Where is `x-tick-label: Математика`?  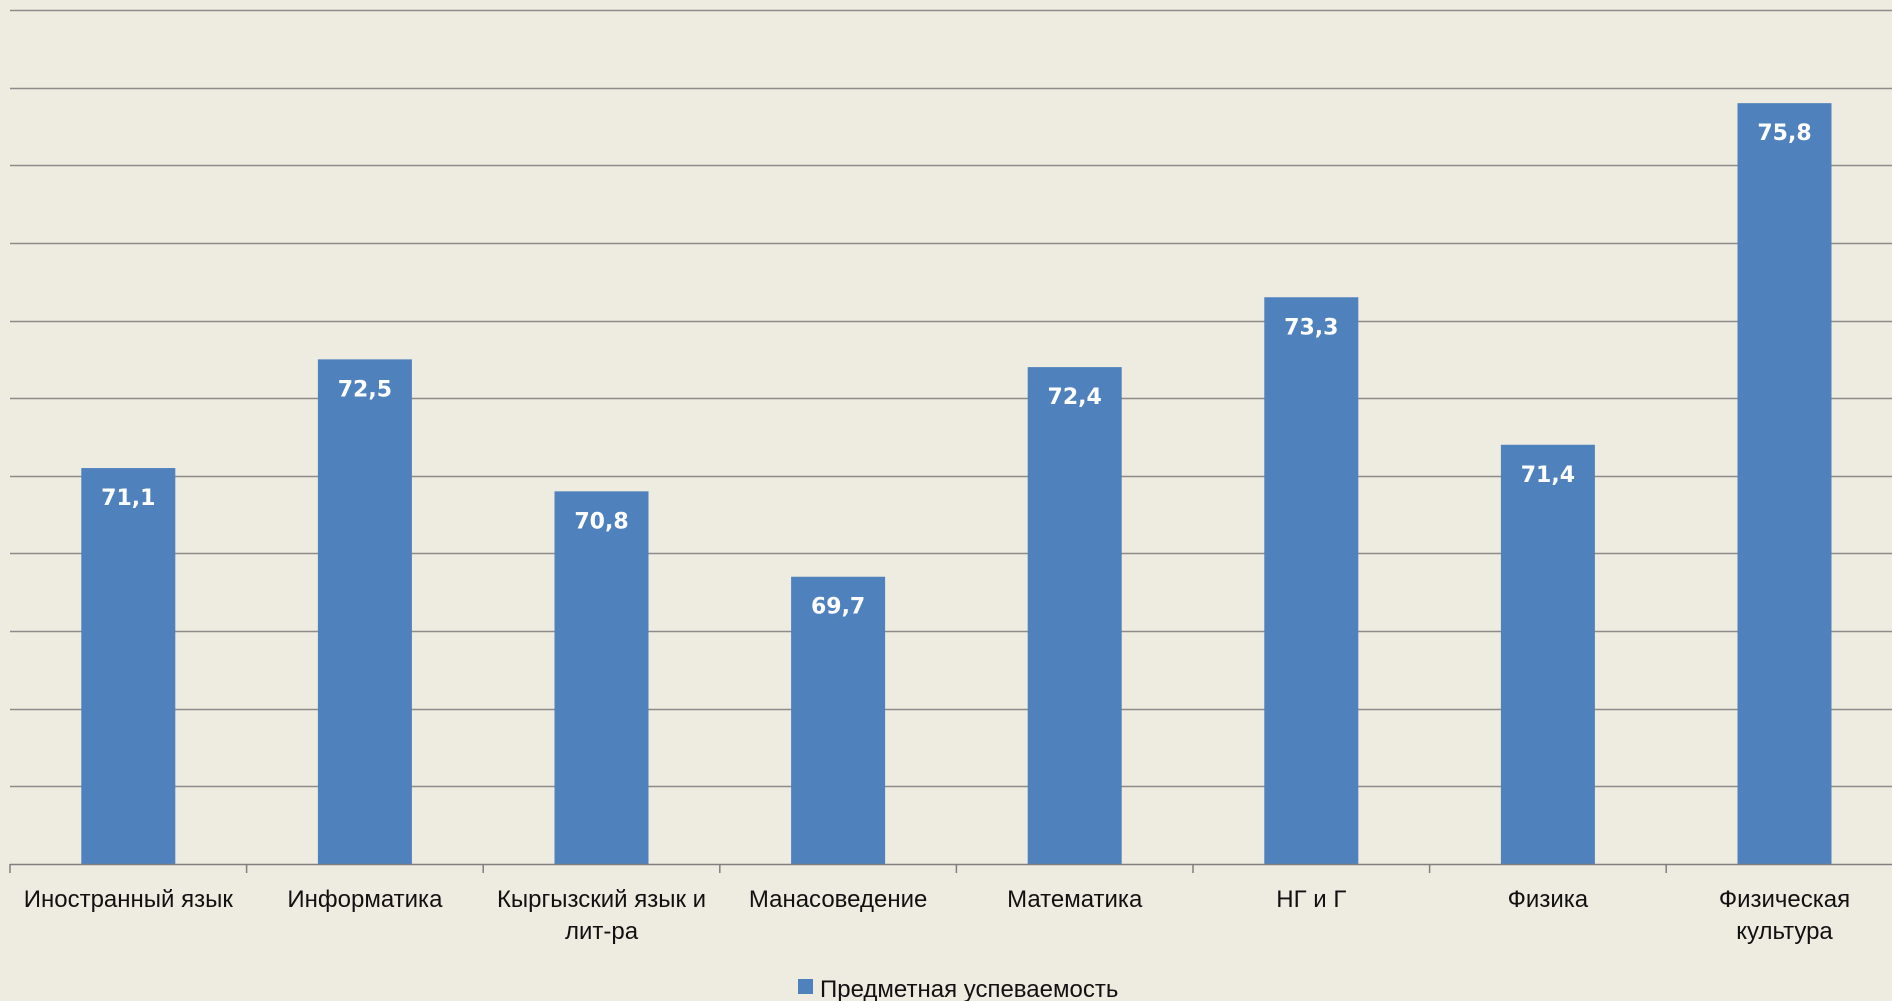
x-tick-label: Математика is located at coordinates (1075, 899).